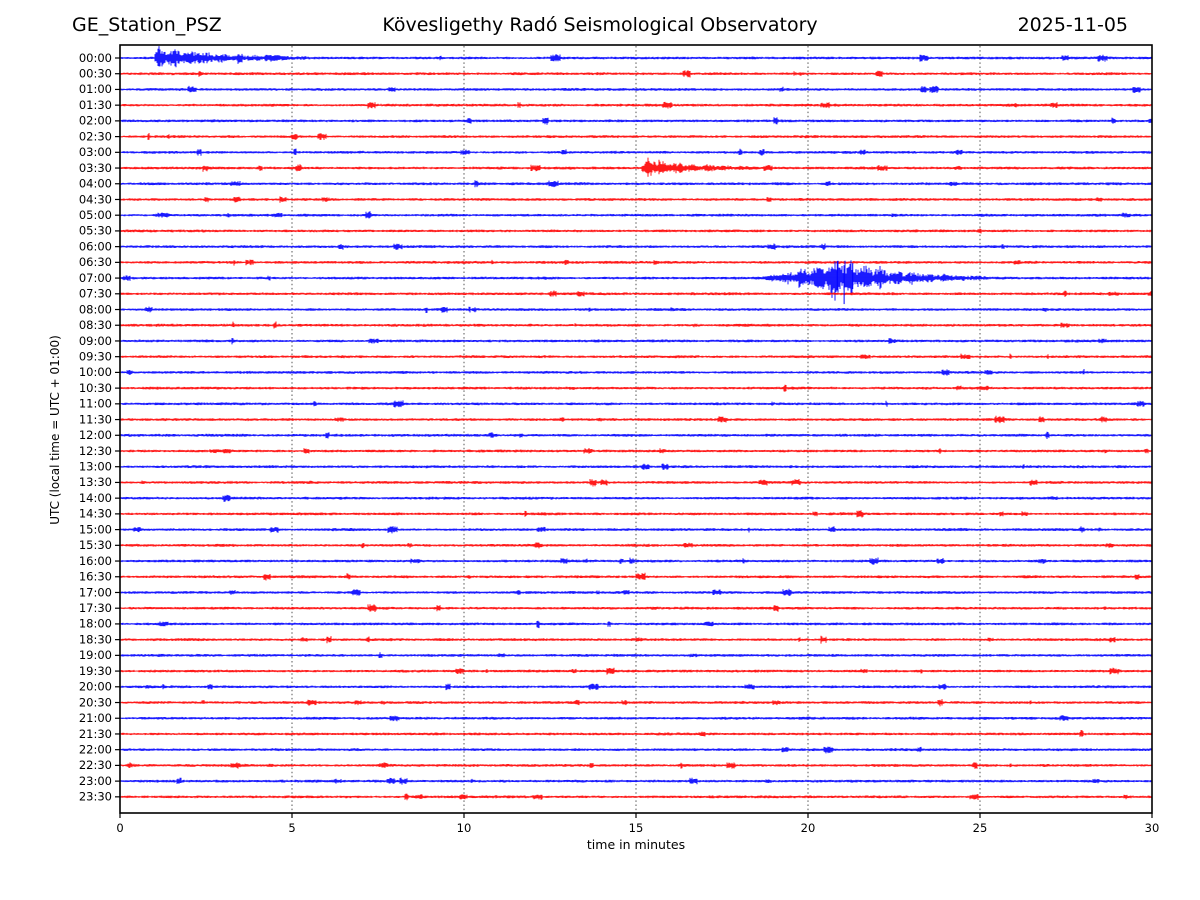 Image resolution: width=1200 pixels, height=900 pixels. What do you see at coordinates (95, 797) in the screenshot?
I see `y-tick-label: 23:30` at bounding box center [95, 797].